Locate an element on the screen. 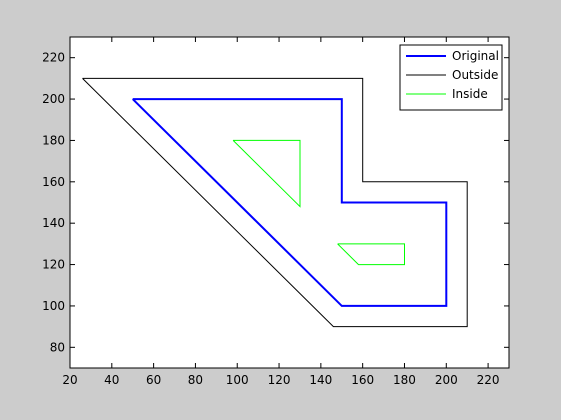  x-tick-label: 220 is located at coordinates (488, 380).